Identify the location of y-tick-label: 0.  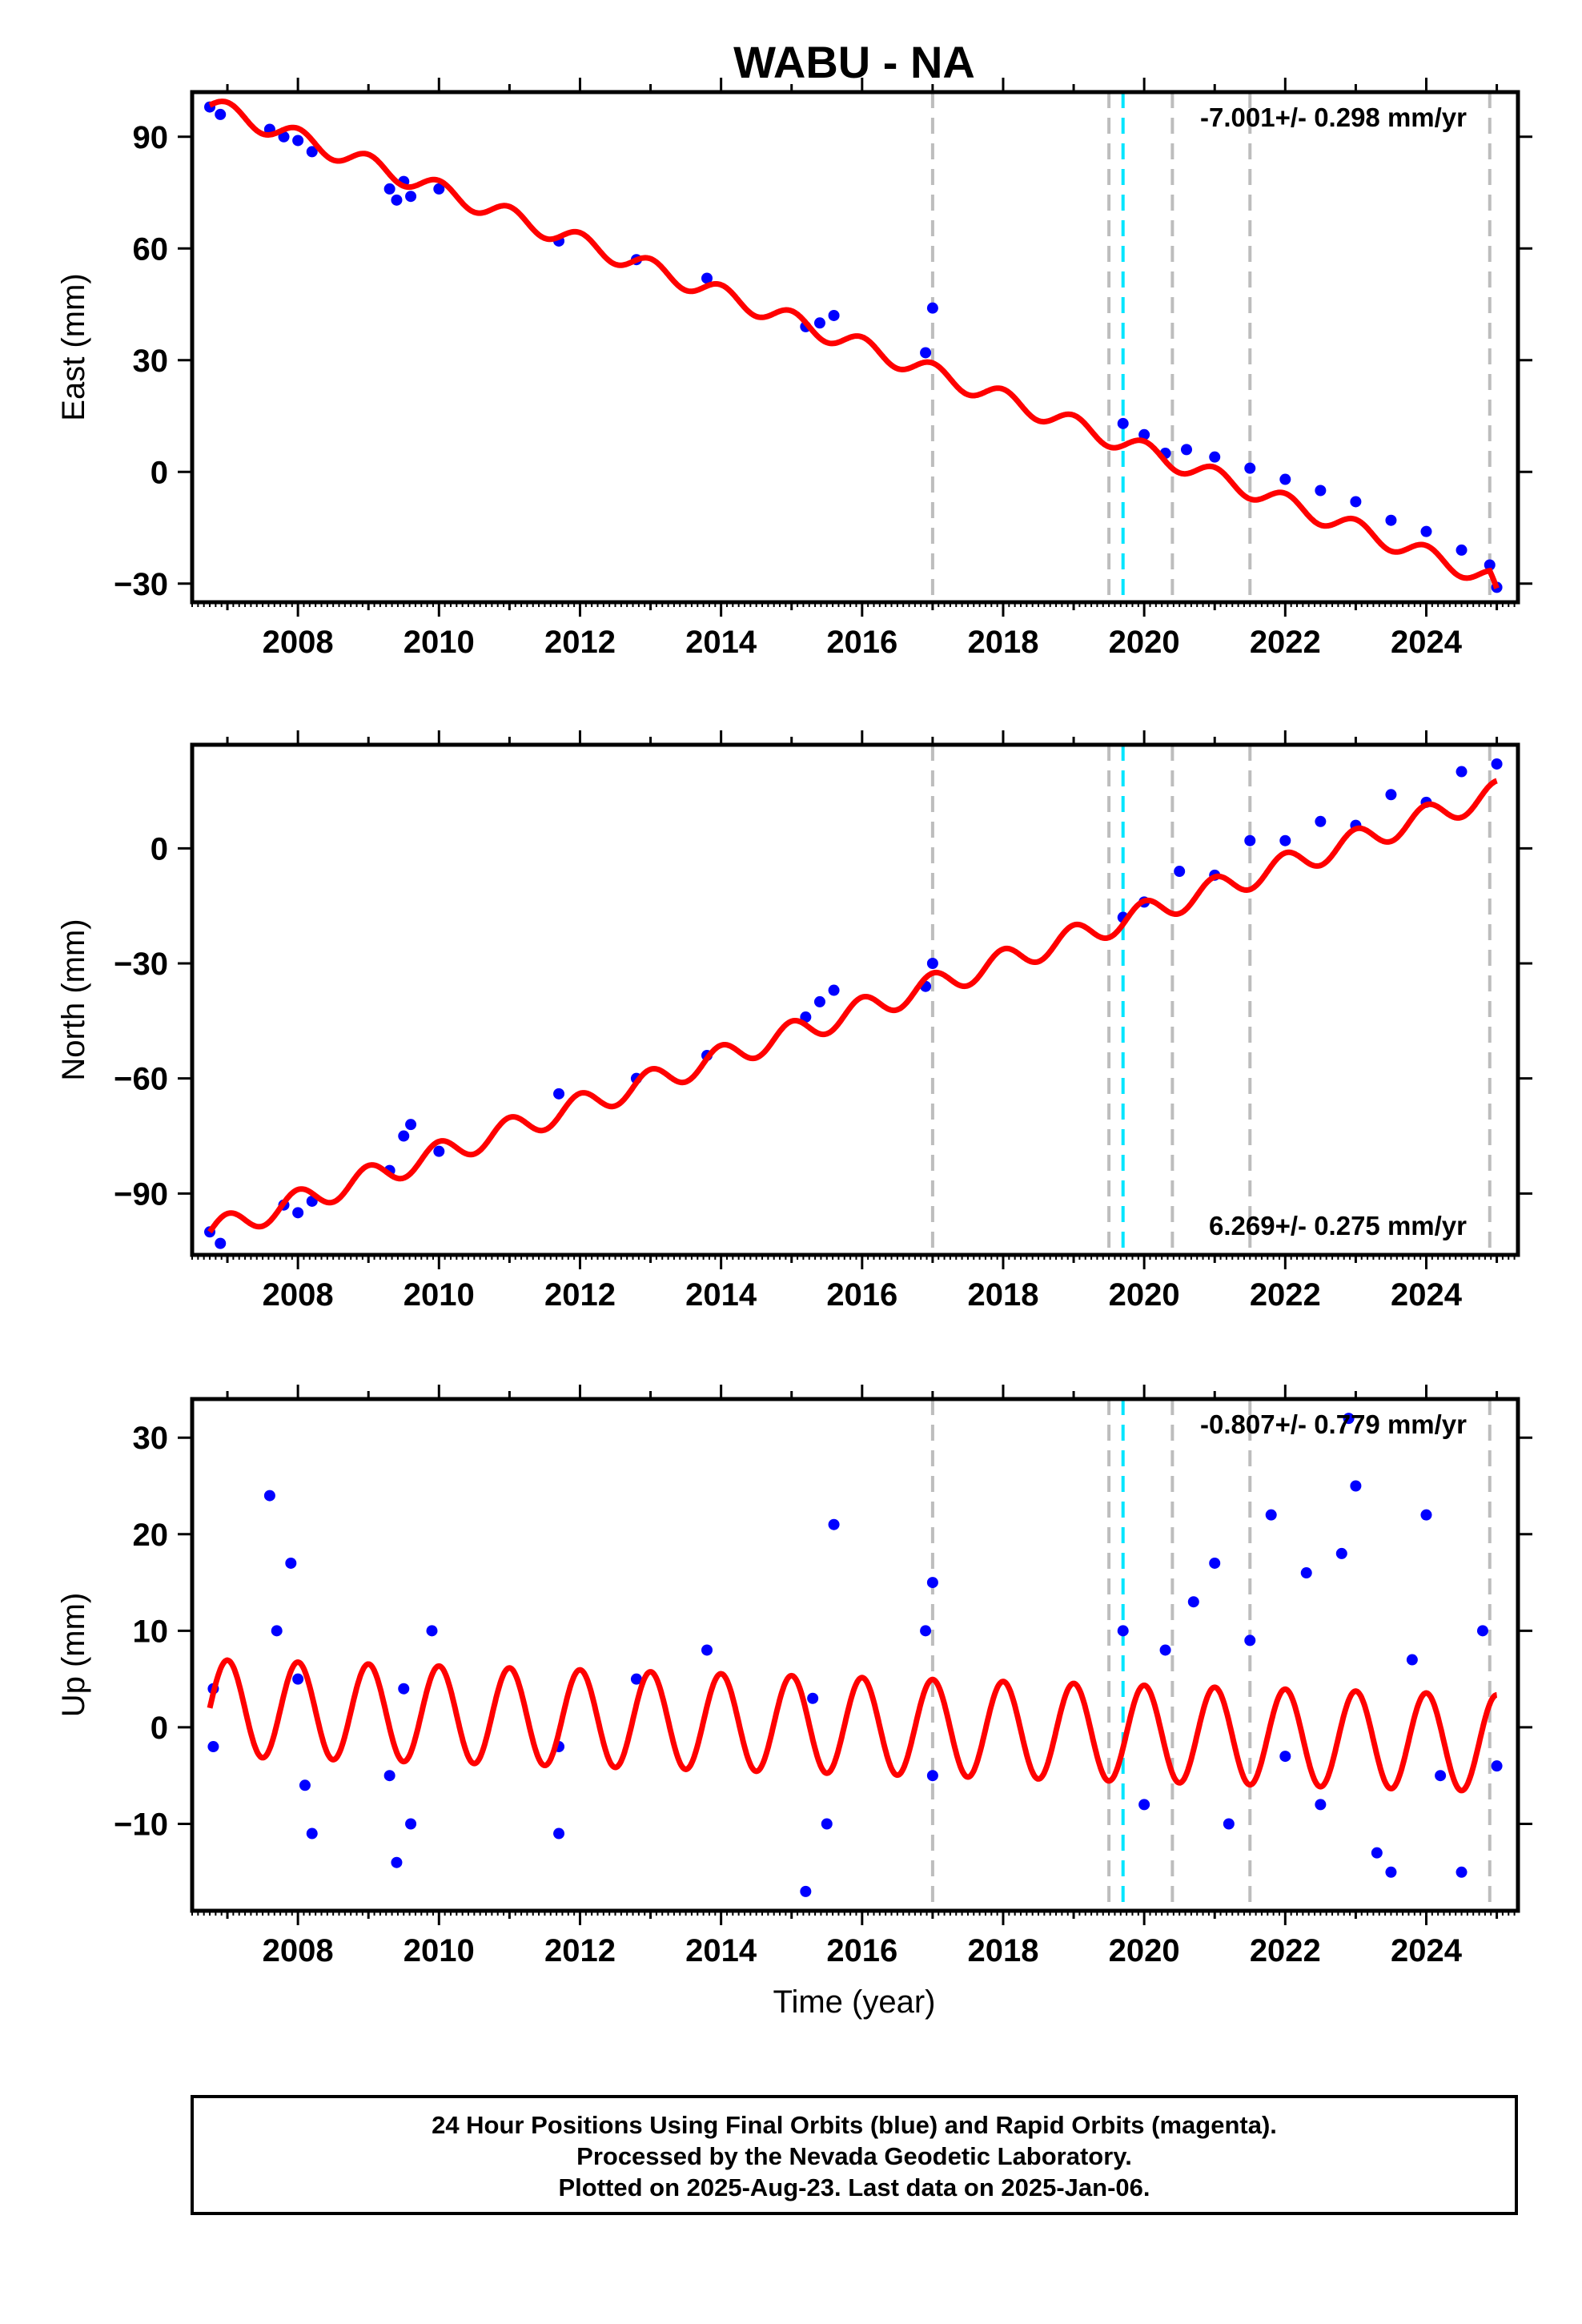
(159, 1728).